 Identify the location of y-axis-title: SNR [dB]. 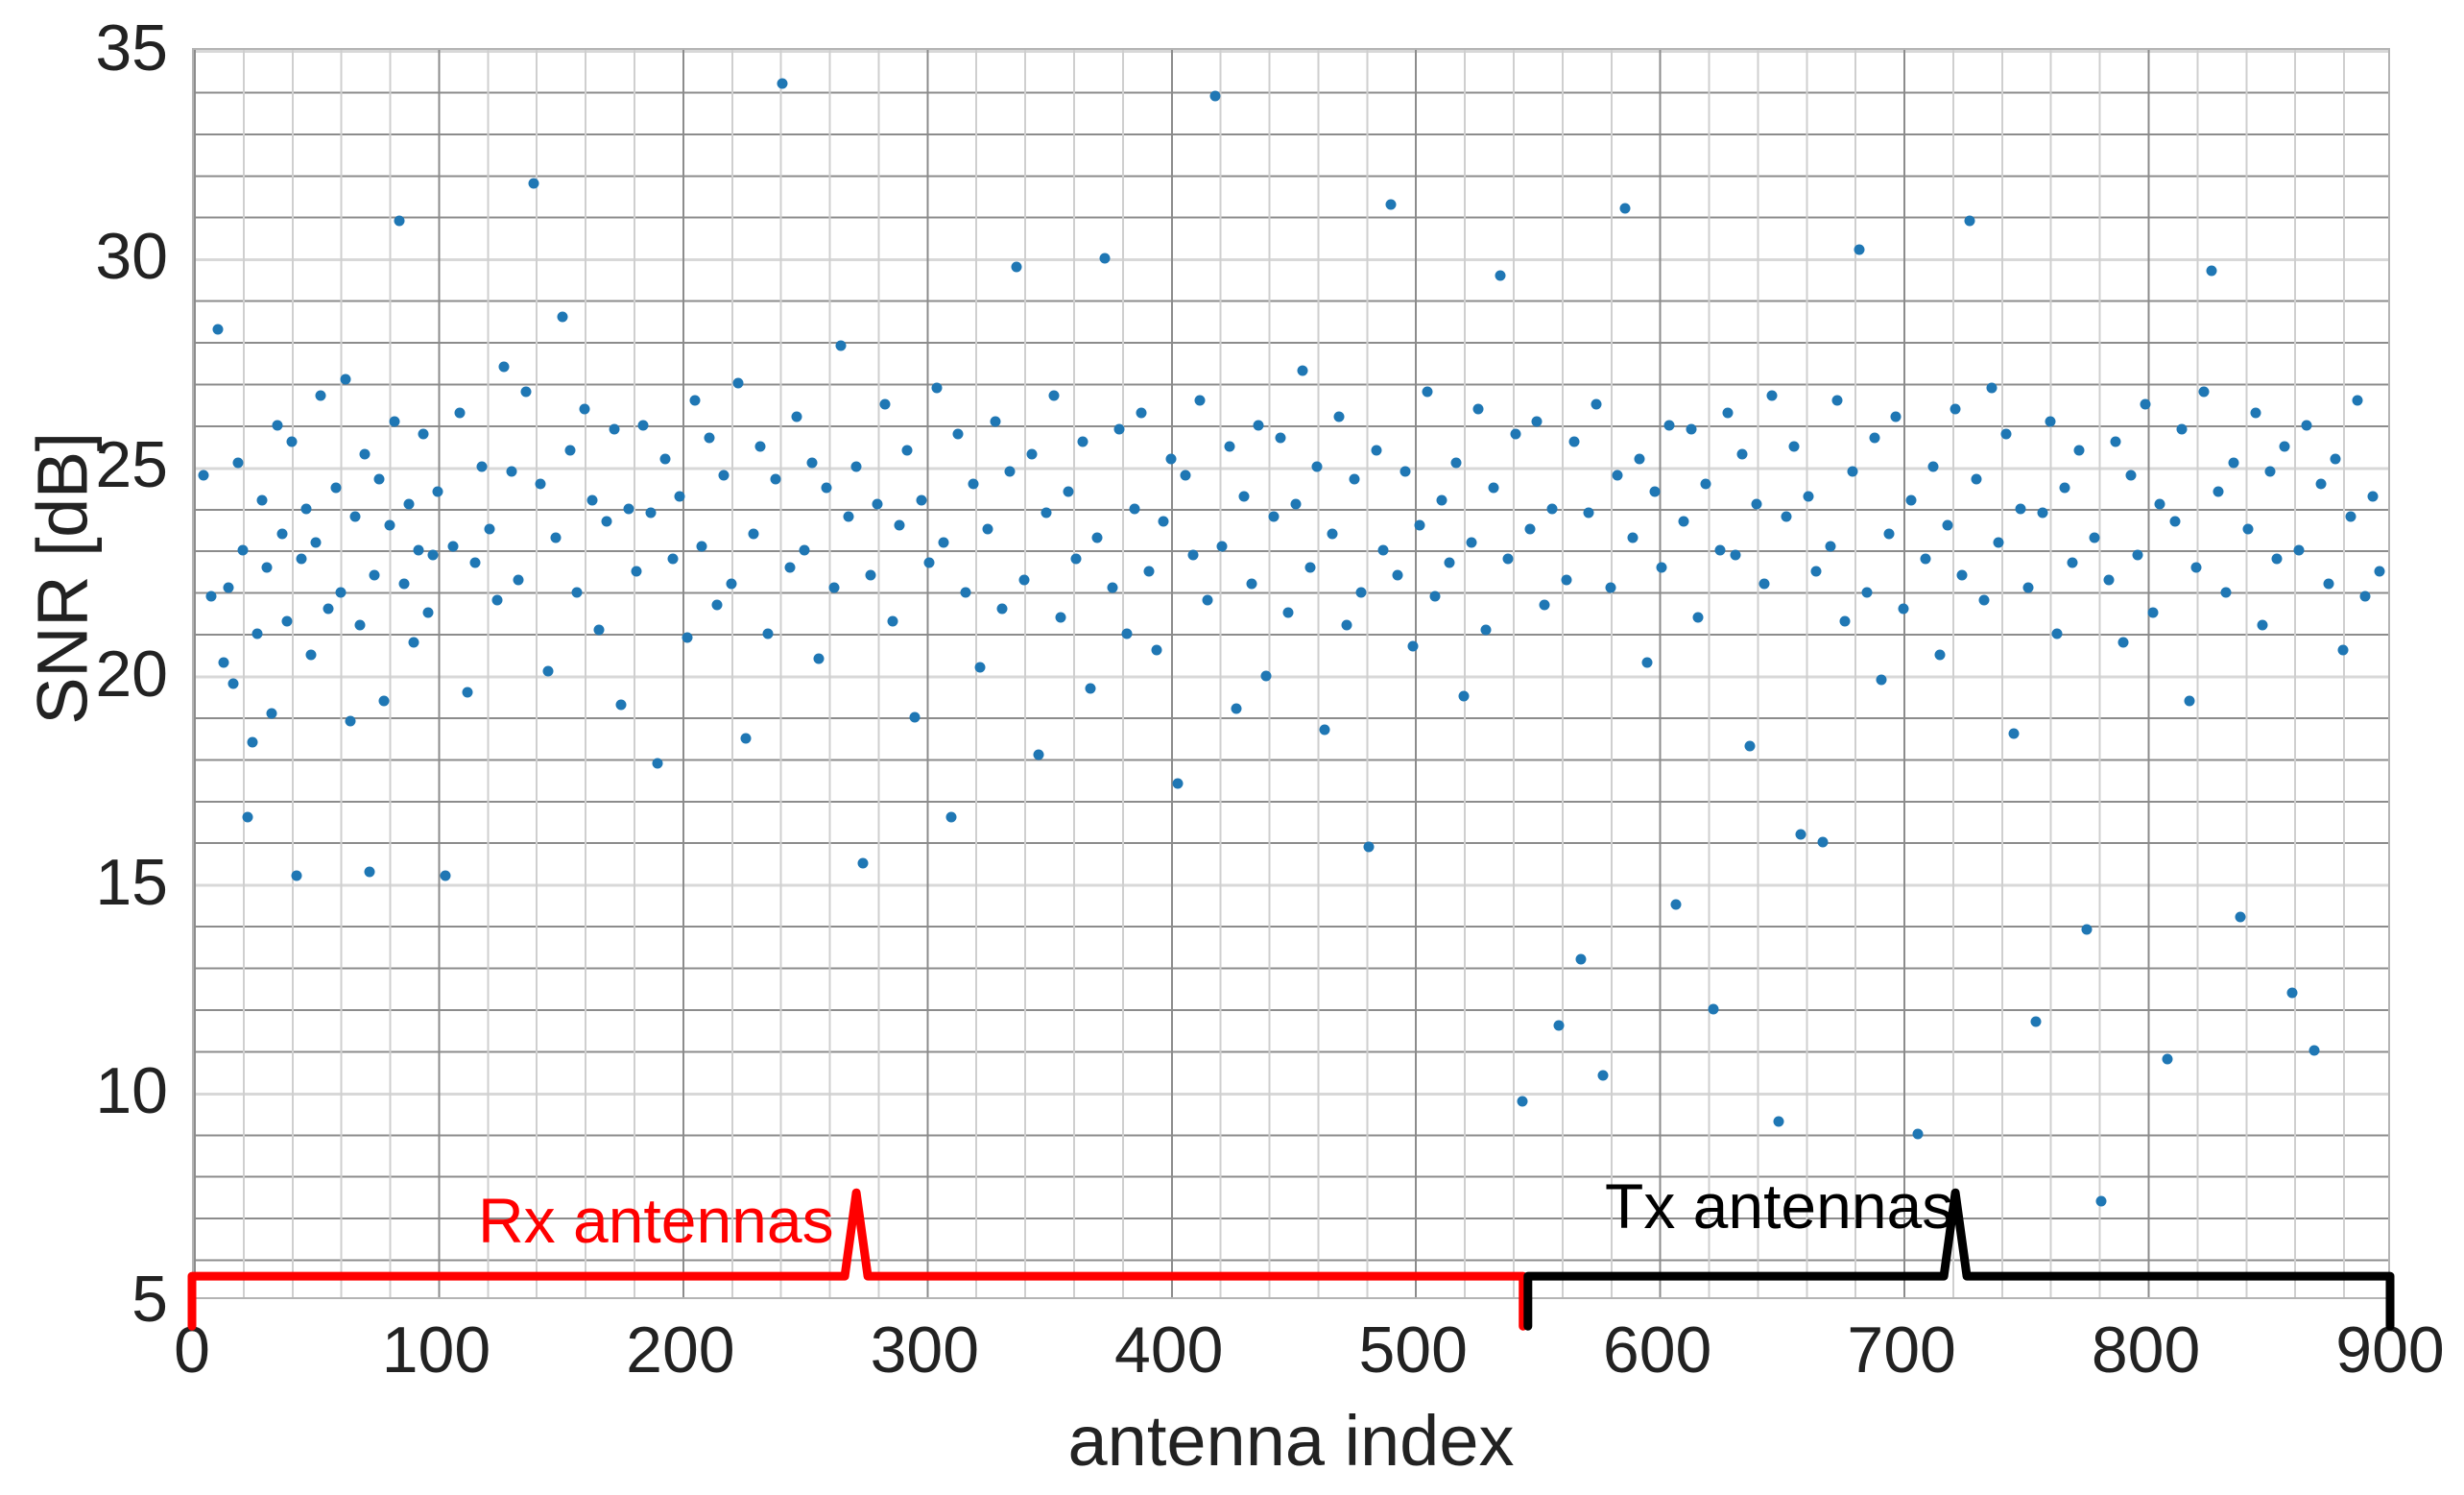
(62, 579).